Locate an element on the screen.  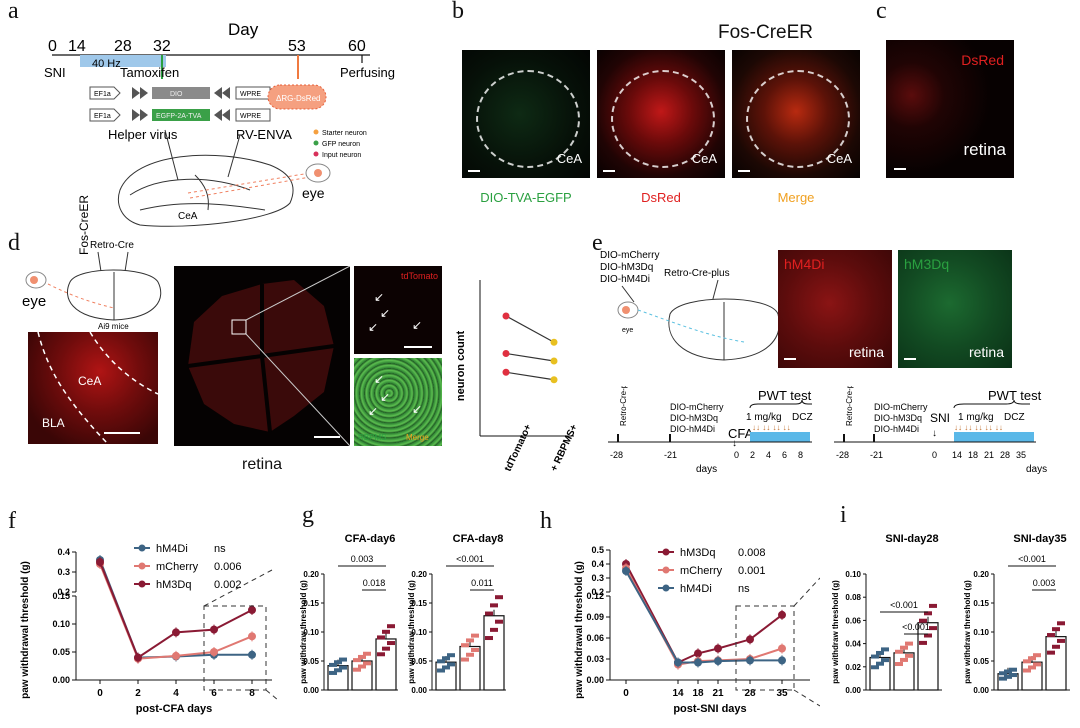
zoom-box is located at coordinates (239, 327).